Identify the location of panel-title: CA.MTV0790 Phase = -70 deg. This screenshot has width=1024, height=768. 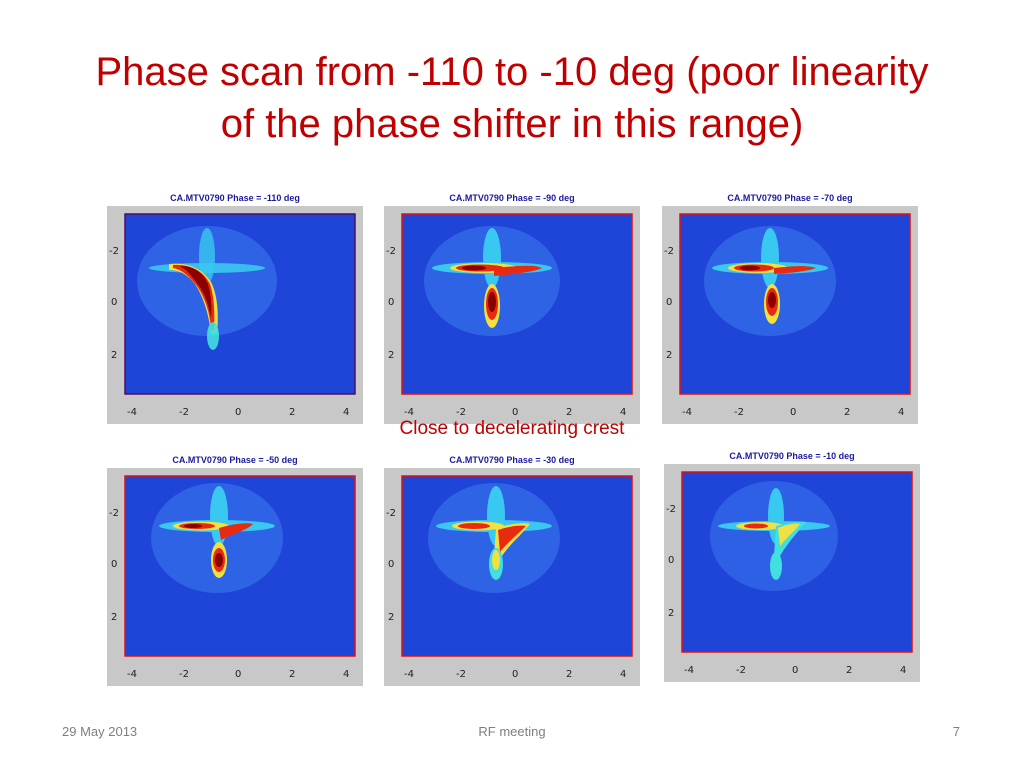
(790, 198).